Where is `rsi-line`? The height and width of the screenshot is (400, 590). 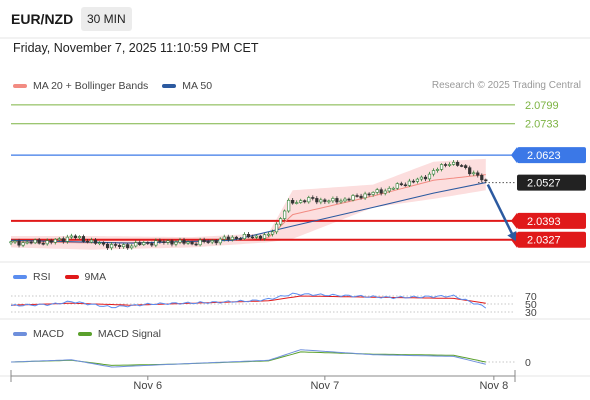
rsi-line is located at coordinates (248, 300).